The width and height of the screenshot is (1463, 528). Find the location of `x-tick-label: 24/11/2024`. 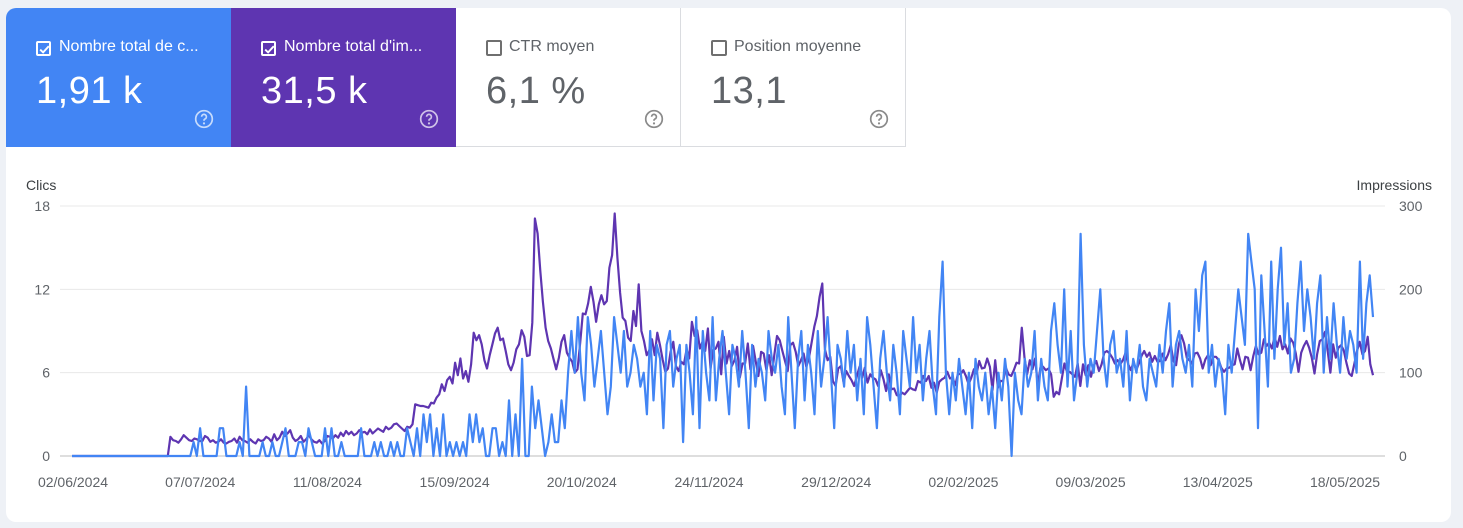

x-tick-label: 24/11/2024 is located at coordinates (708, 482).